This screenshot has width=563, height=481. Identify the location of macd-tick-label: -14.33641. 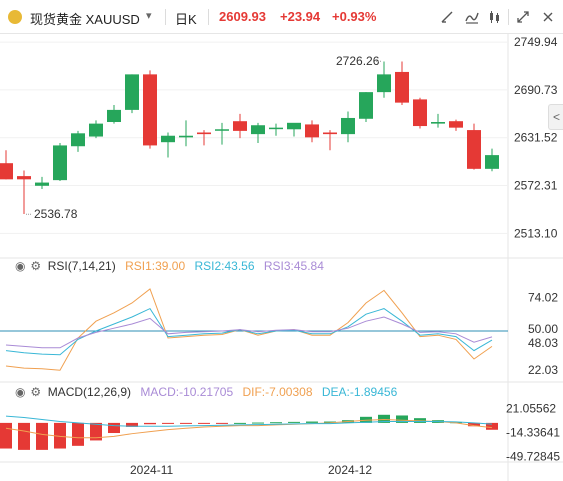
(533, 433).